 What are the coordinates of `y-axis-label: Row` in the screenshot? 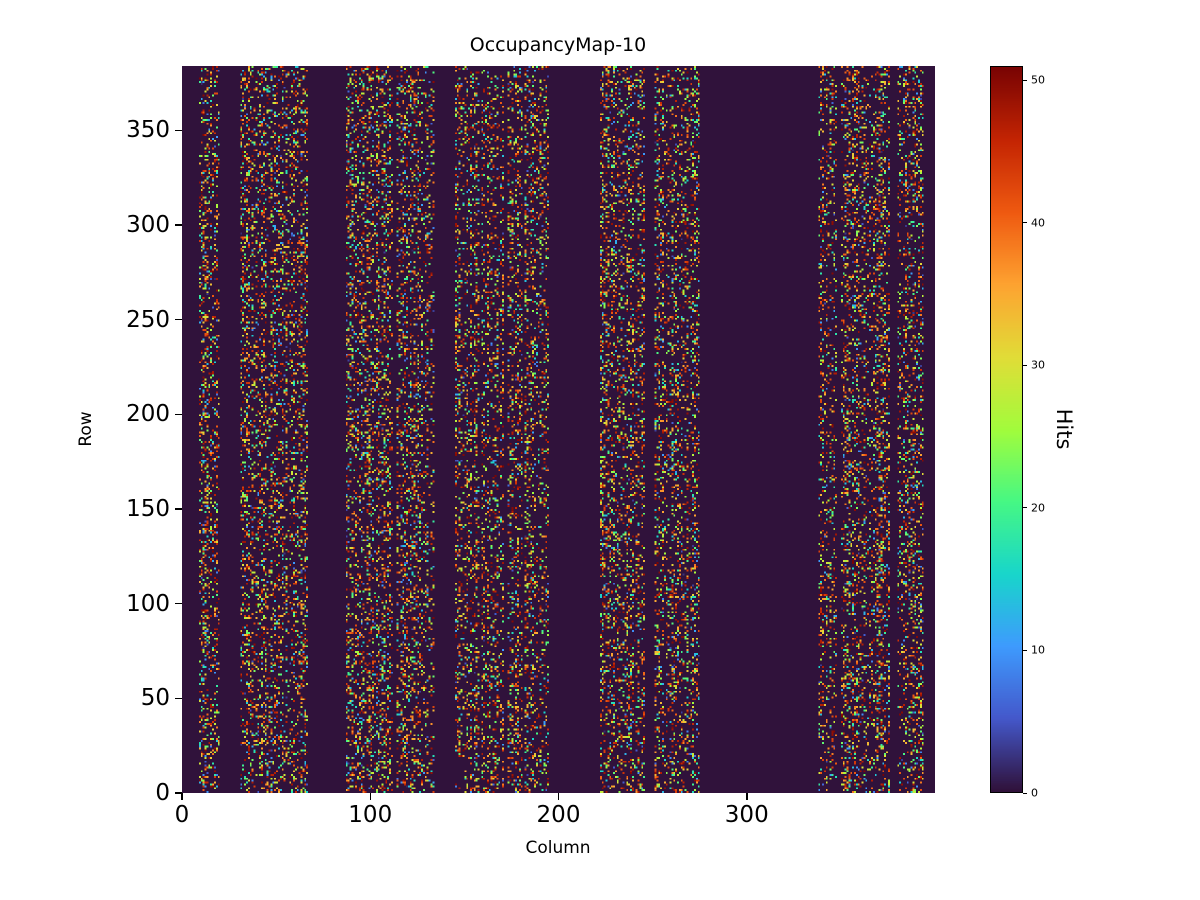 It's located at (86, 429).